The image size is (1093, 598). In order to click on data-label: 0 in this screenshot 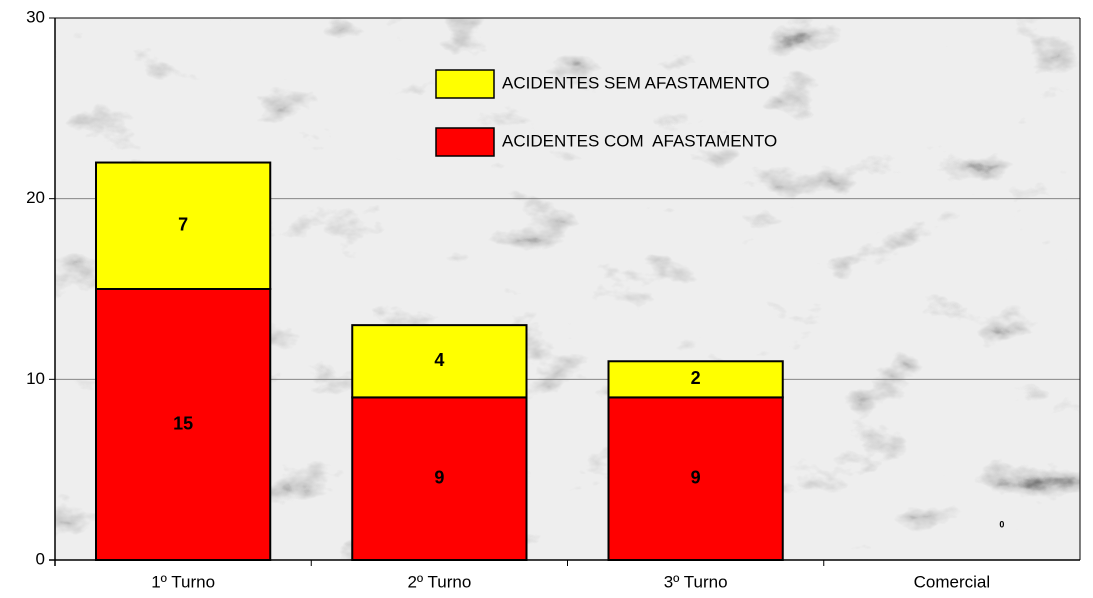, I will do `click(1001, 524)`.